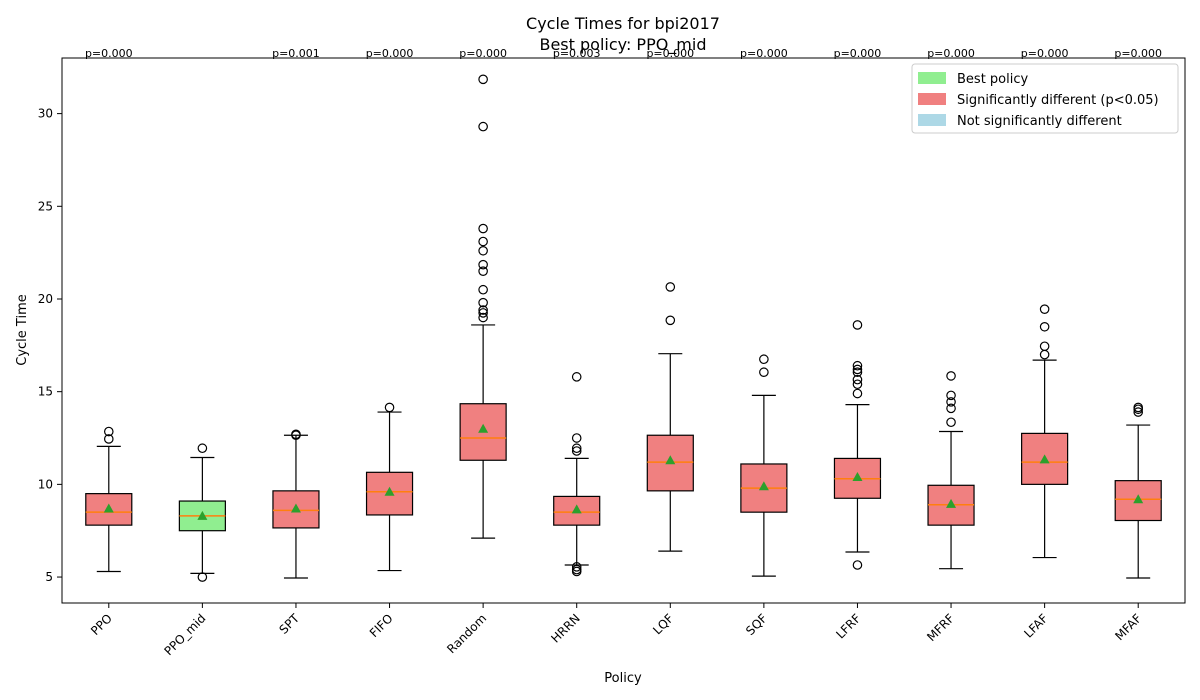 The image size is (1200, 700). I want to click on x-axis-label: Policy, so click(623, 678).